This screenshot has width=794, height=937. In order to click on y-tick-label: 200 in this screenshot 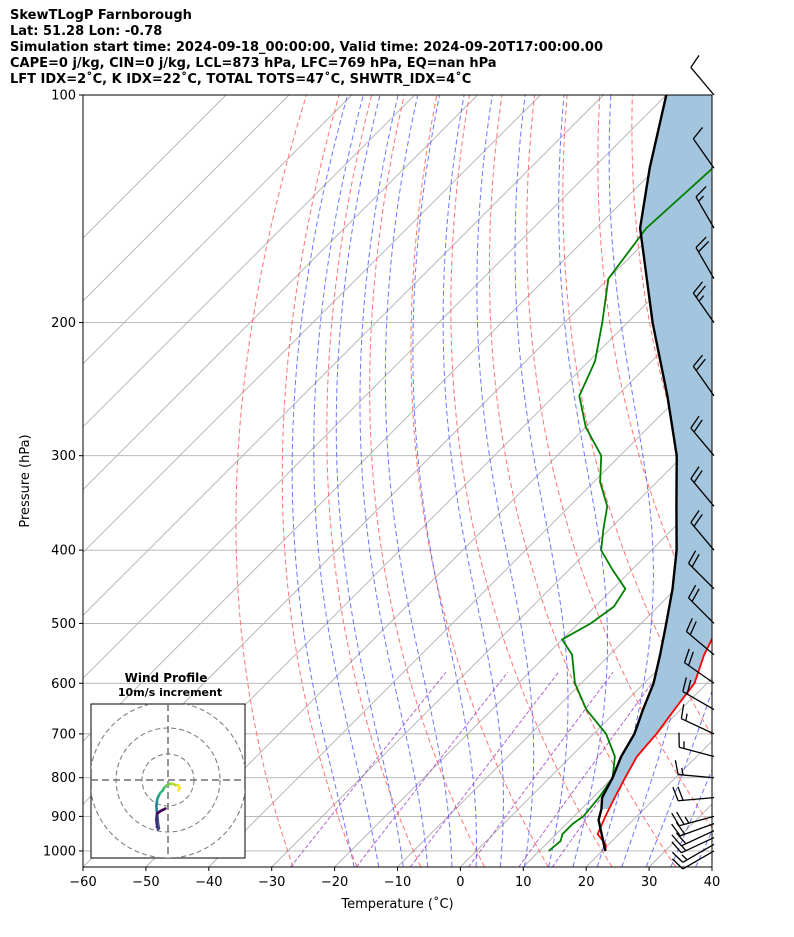, I will do `click(63, 323)`.